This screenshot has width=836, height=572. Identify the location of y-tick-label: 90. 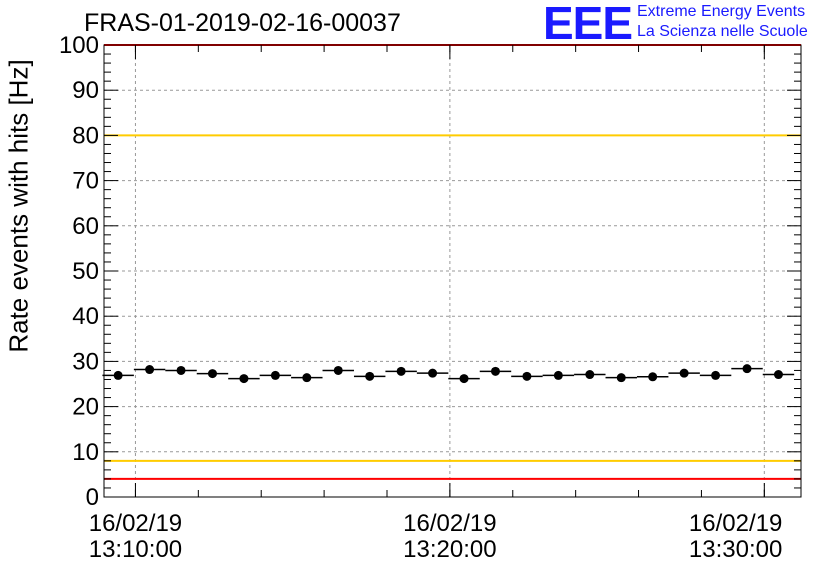
(85, 90).